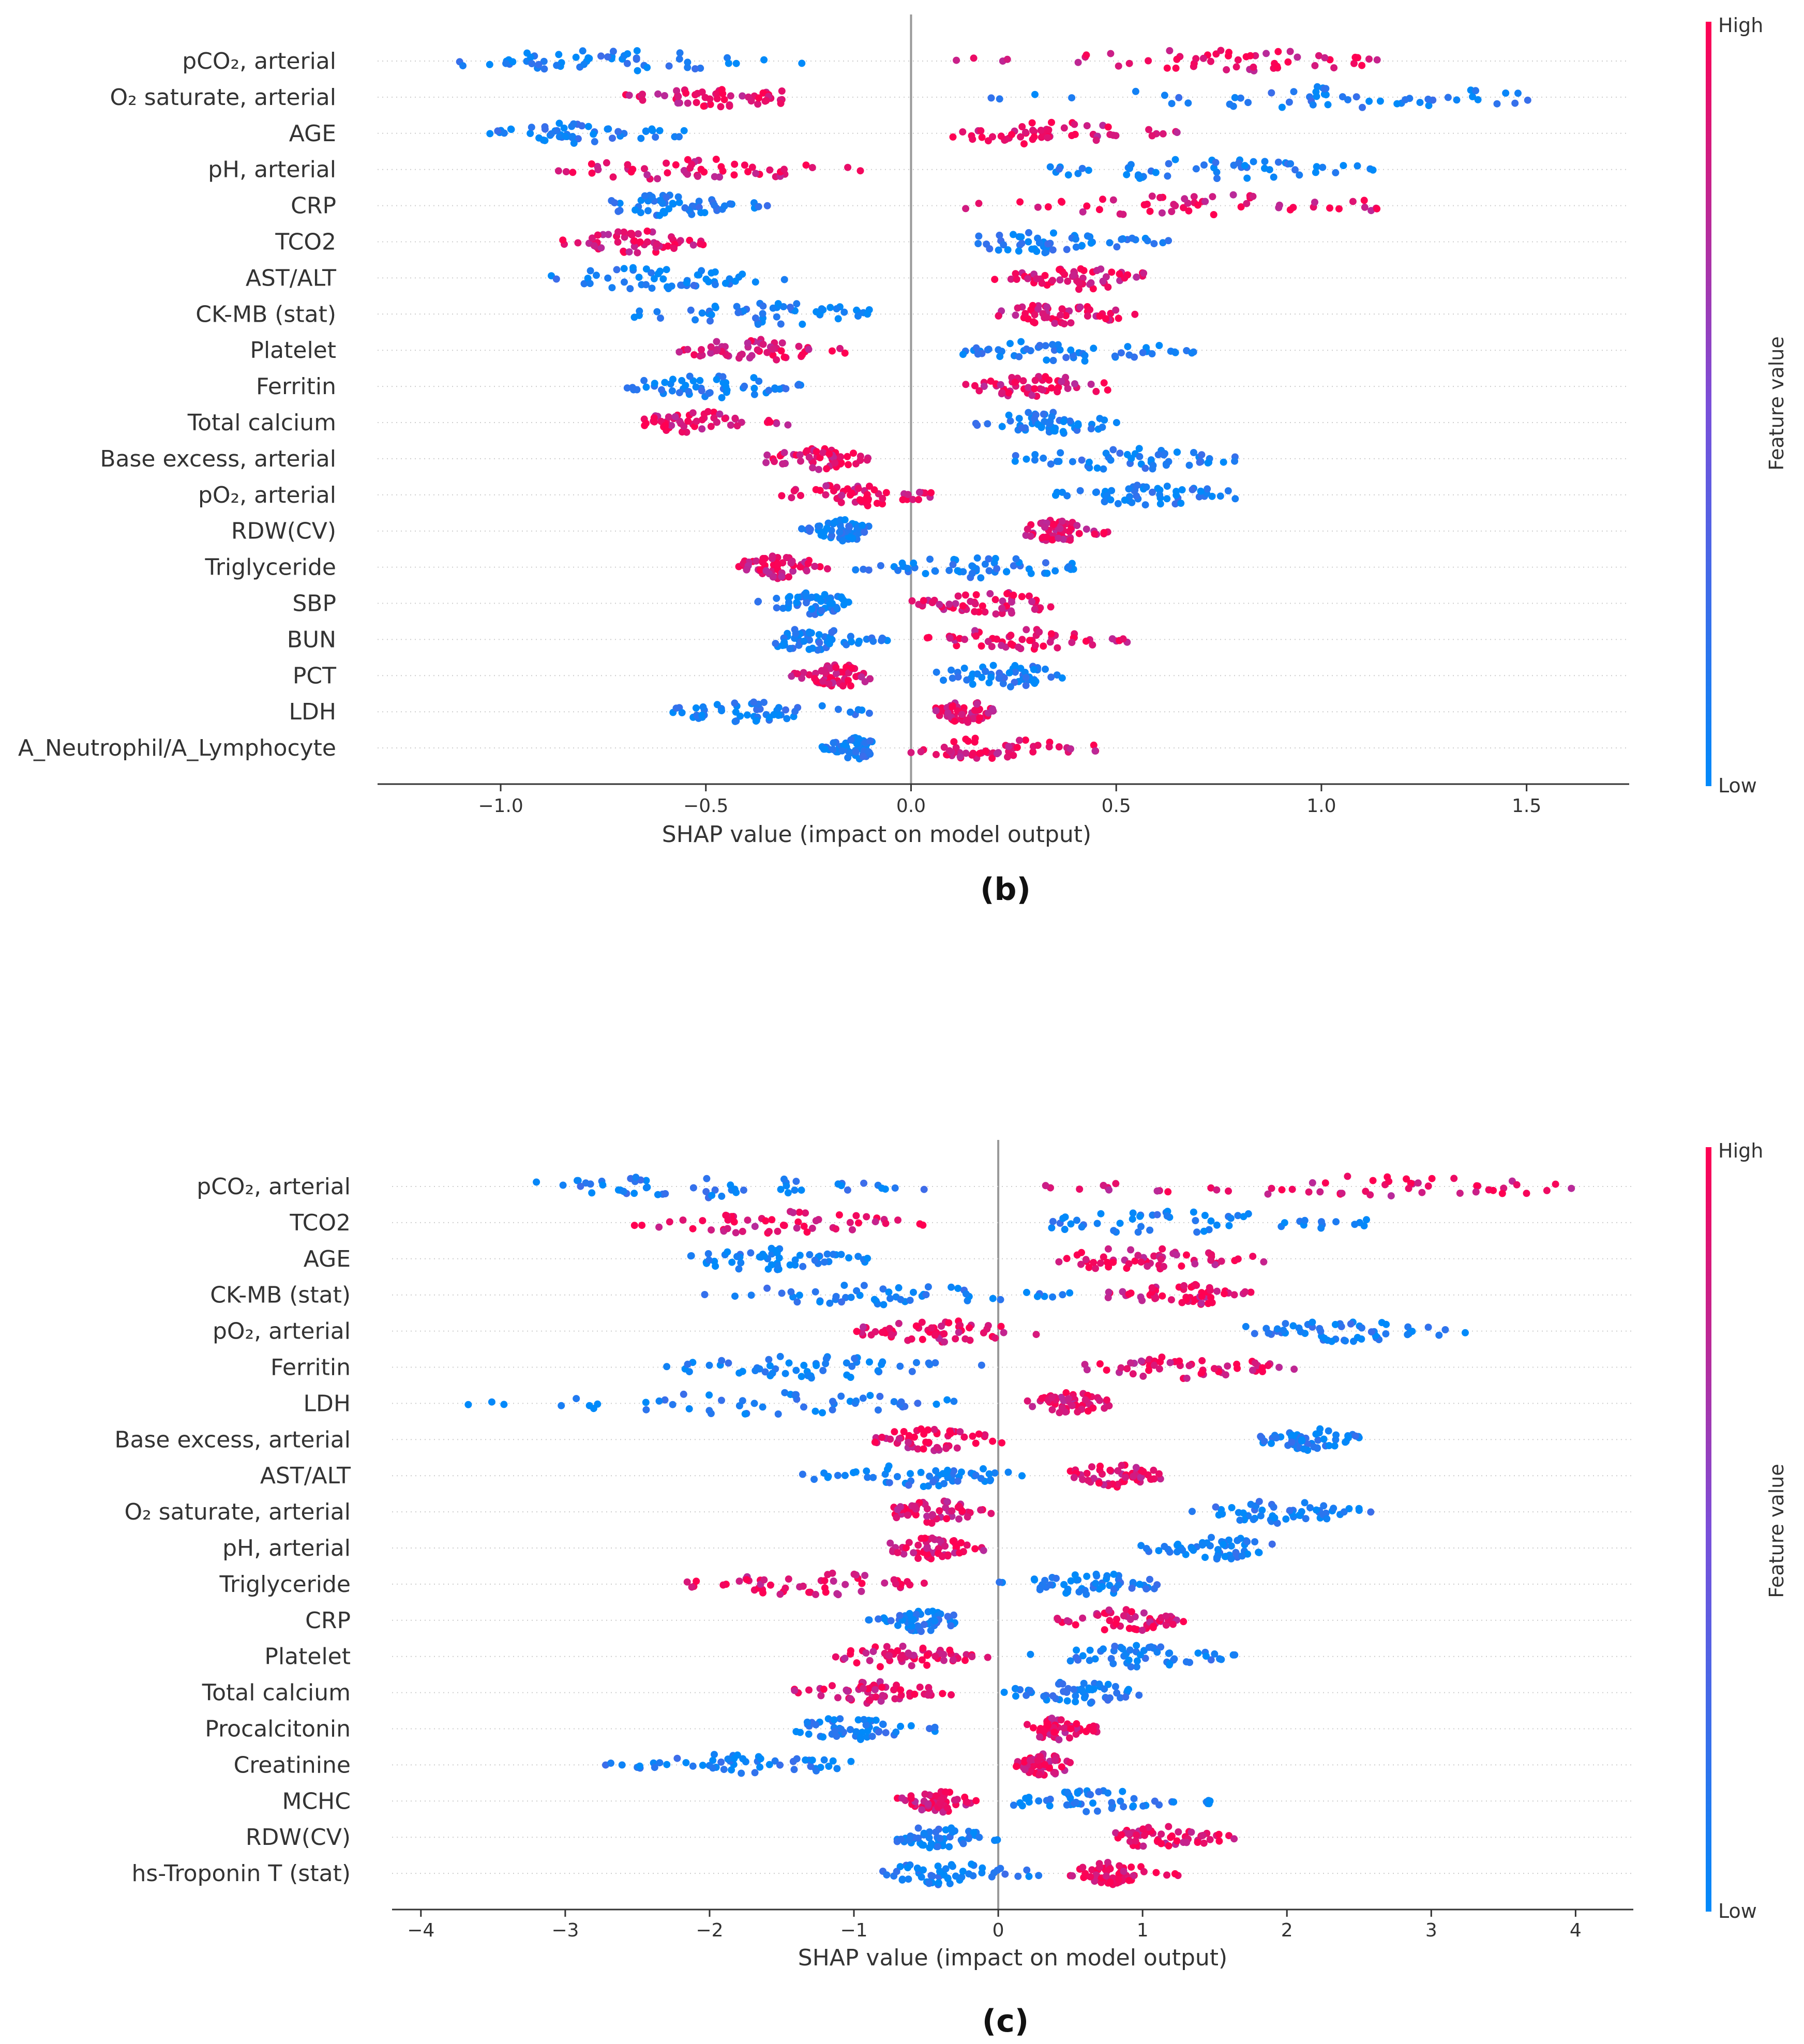 Image resolution: width=1804 pixels, height=2044 pixels. What do you see at coordinates (313, 134) in the screenshot?
I see `feature-label: AGE` at bounding box center [313, 134].